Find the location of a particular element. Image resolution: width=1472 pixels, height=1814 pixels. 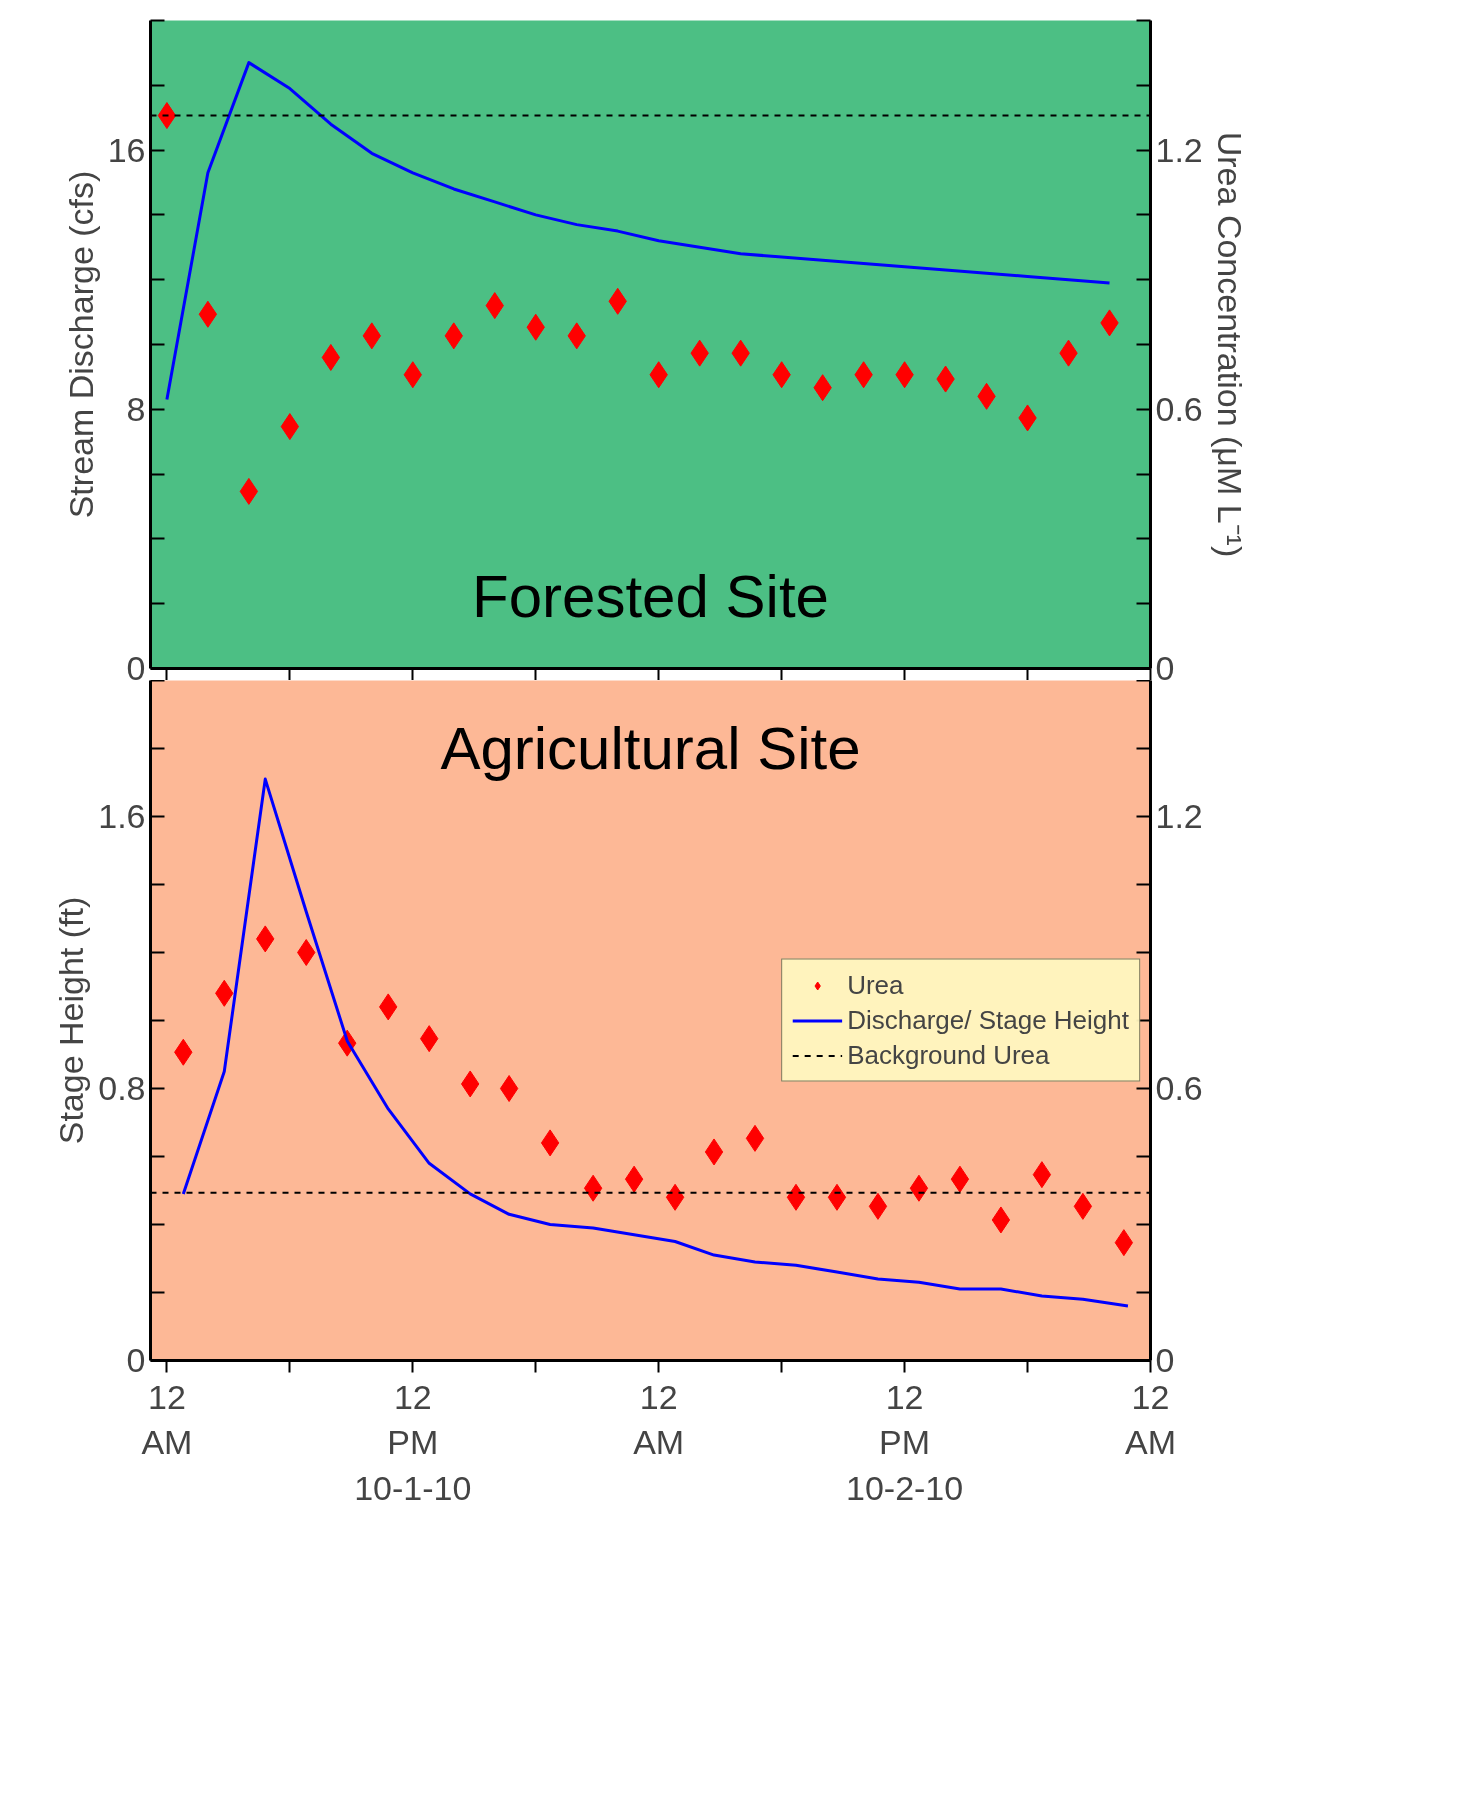

y2-axis-title: Urea Concentration (μM L⁻¹) is located at coordinates (1229, 344).